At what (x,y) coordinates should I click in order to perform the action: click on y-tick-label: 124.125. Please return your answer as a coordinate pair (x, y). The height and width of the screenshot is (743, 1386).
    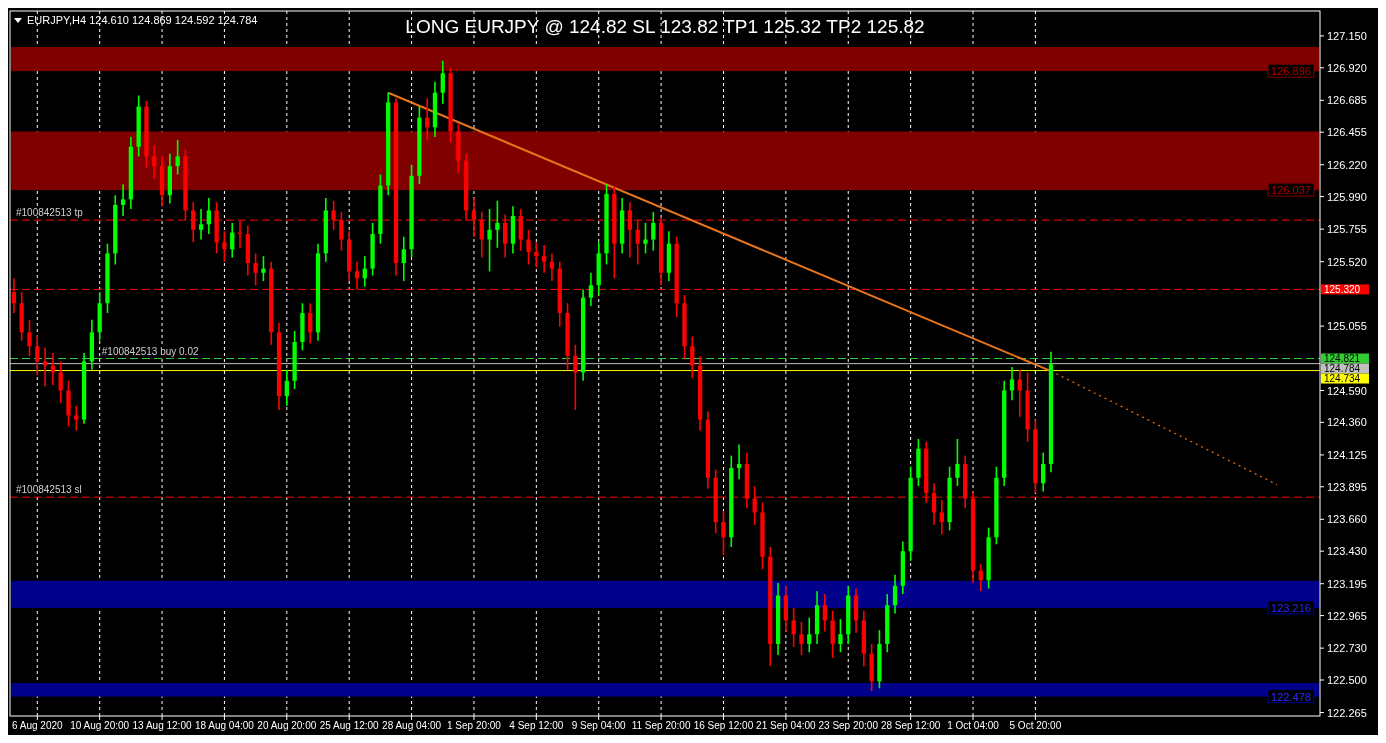
    Looking at the image, I should click on (1347, 454).